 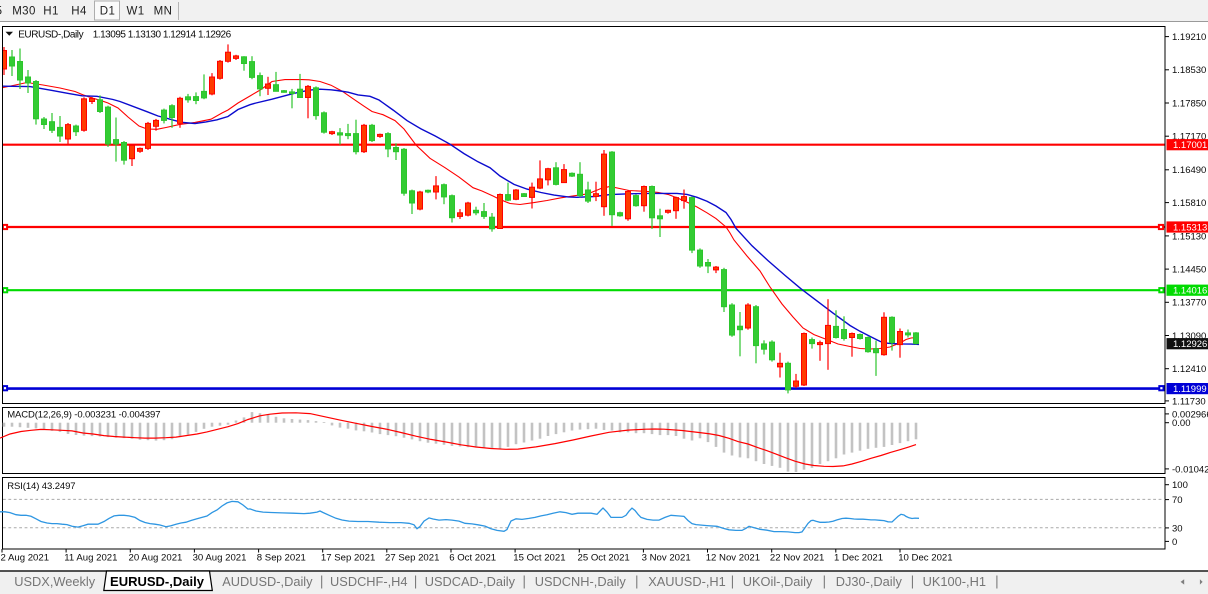 I want to click on svg-text: AUDUSD-,Daily, so click(x=267, y=581).